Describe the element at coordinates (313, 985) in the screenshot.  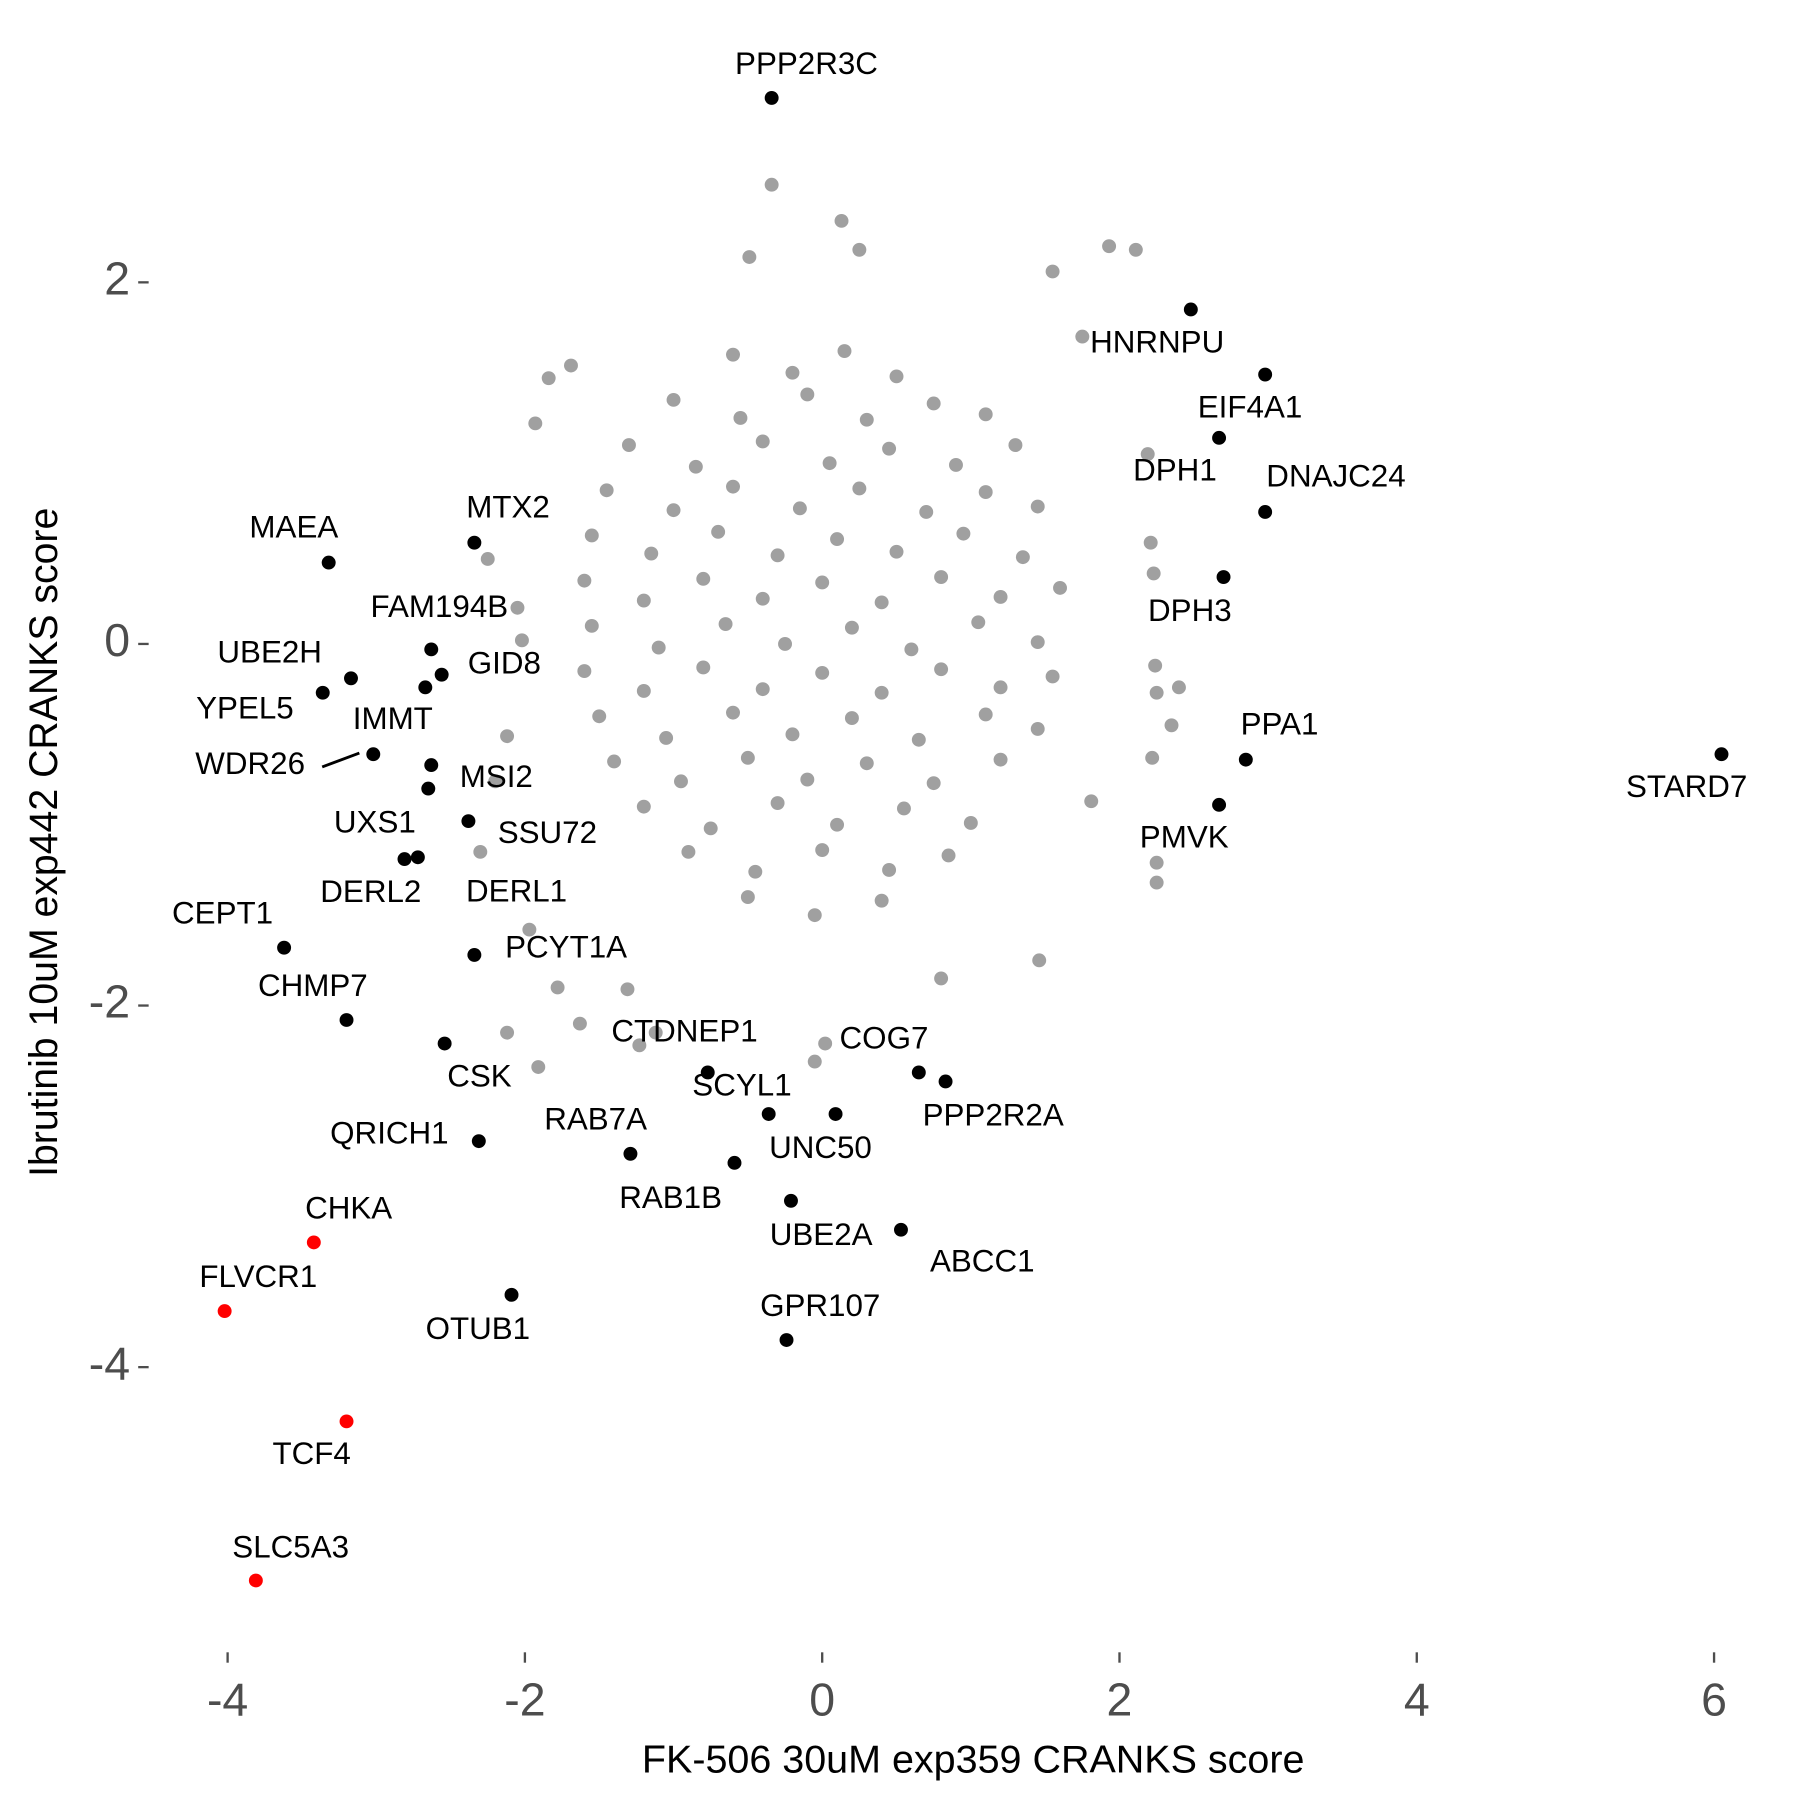
I see `point-label: CHMP7` at that location.